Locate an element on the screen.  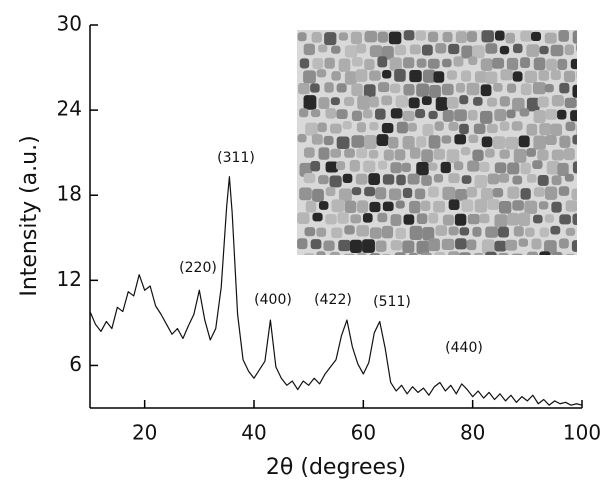
x-tick-label: 40 is located at coordinates (253, 433).